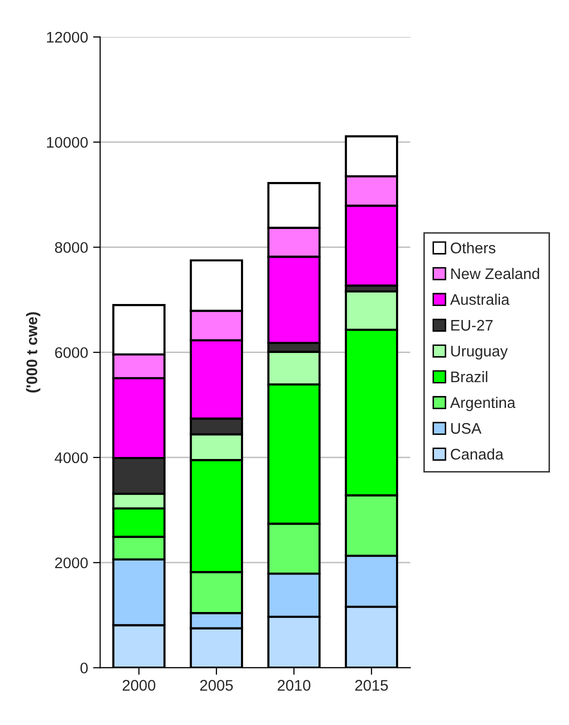 This screenshot has width=569, height=725. I want to click on legend-label: USA, so click(466, 428).